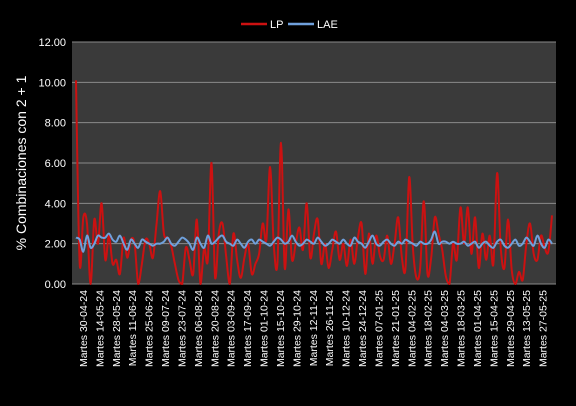 This screenshot has width=576, height=406. What do you see at coordinates (327, 25) in the screenshot?
I see `legend-label-lae: LAE` at bounding box center [327, 25].